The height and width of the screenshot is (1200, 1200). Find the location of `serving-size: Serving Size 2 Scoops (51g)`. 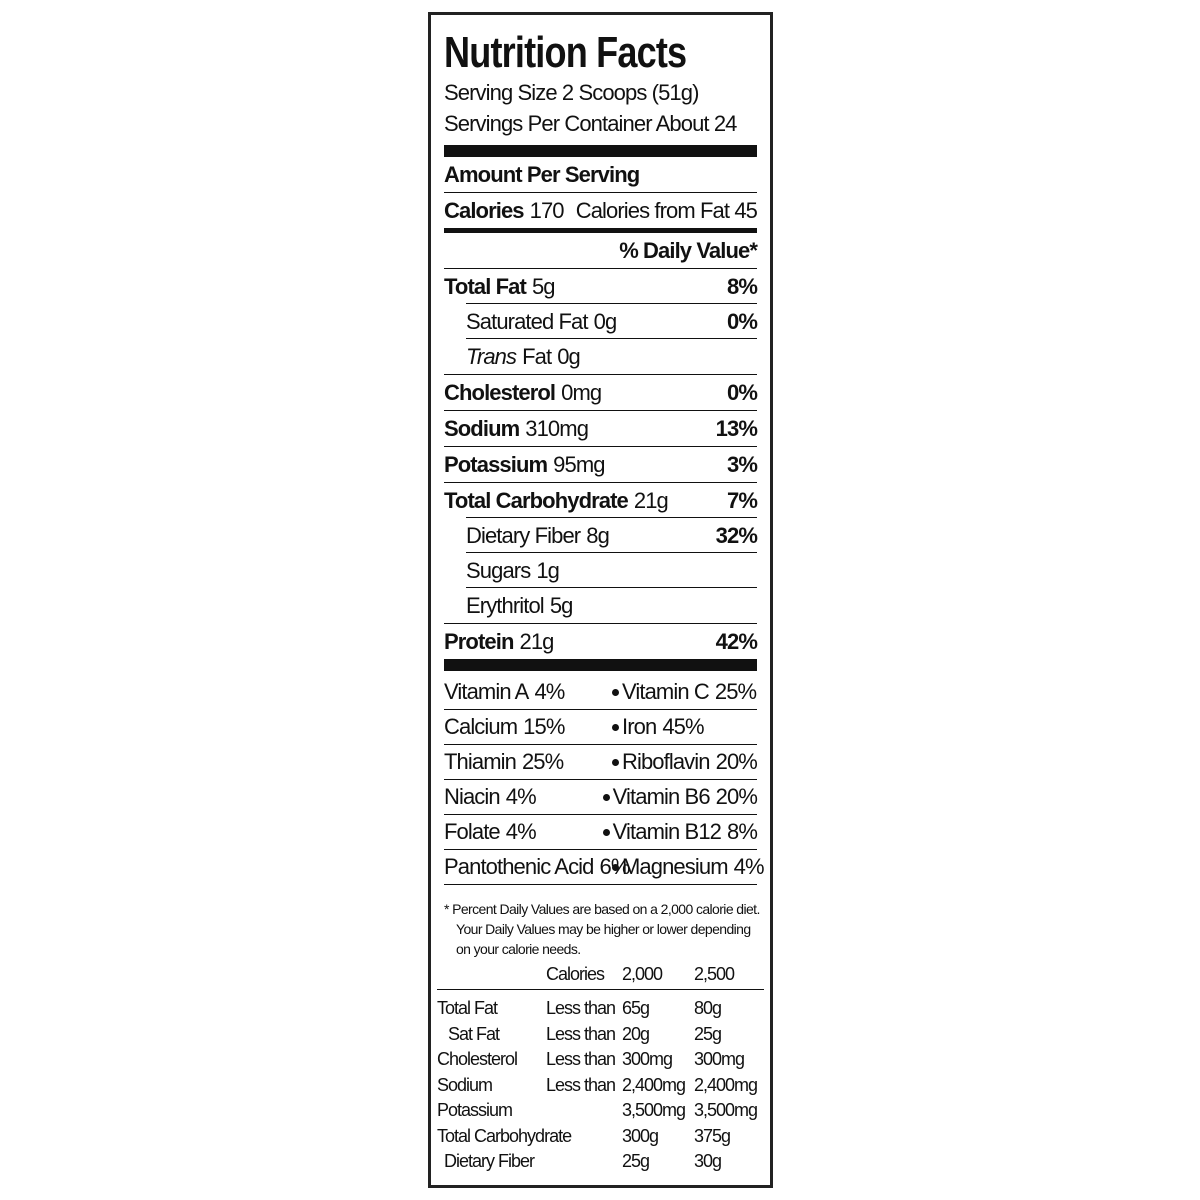

serving-size: Serving Size 2 Scoops (51g) is located at coordinates (571, 92).